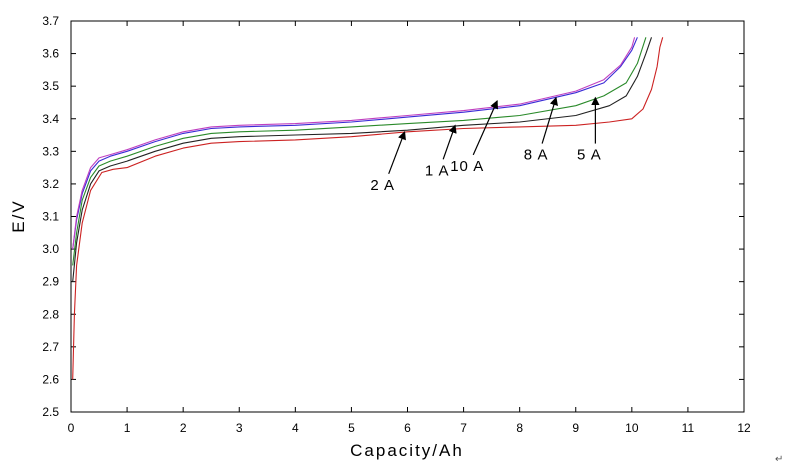 Image resolution: width=800 pixels, height=467 pixels. Describe the element at coordinates (744, 428) in the screenshot. I see `x-tick-label: 12` at that location.